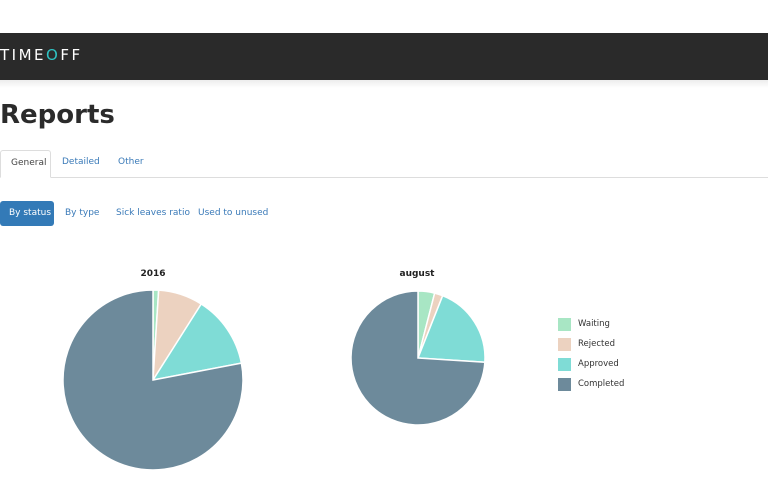 This screenshot has width=768, height=480. Describe the element at coordinates (384, 56) in the screenshot. I see `top-navbar: TIMEOFF` at that location.